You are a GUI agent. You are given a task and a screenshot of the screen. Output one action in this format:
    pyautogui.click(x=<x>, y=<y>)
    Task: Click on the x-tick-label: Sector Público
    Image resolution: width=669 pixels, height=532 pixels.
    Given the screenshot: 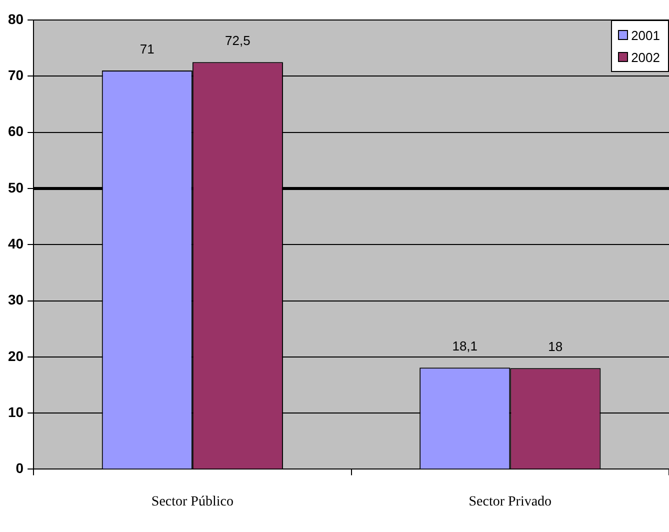 What is the action you would take?
    pyautogui.click(x=192, y=502)
    